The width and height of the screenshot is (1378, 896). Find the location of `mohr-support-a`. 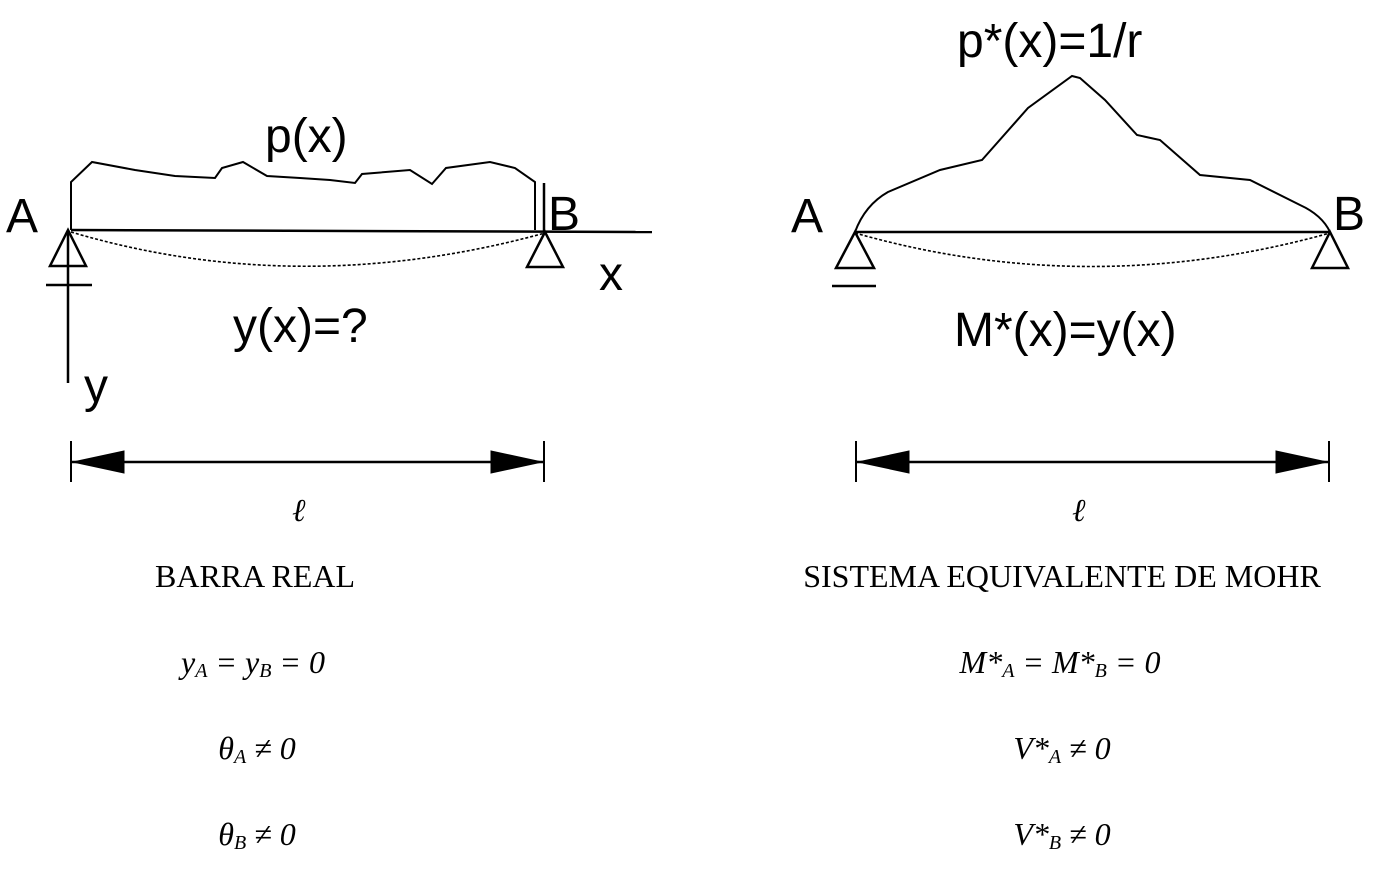

mohr-support-a is located at coordinates (855, 249).